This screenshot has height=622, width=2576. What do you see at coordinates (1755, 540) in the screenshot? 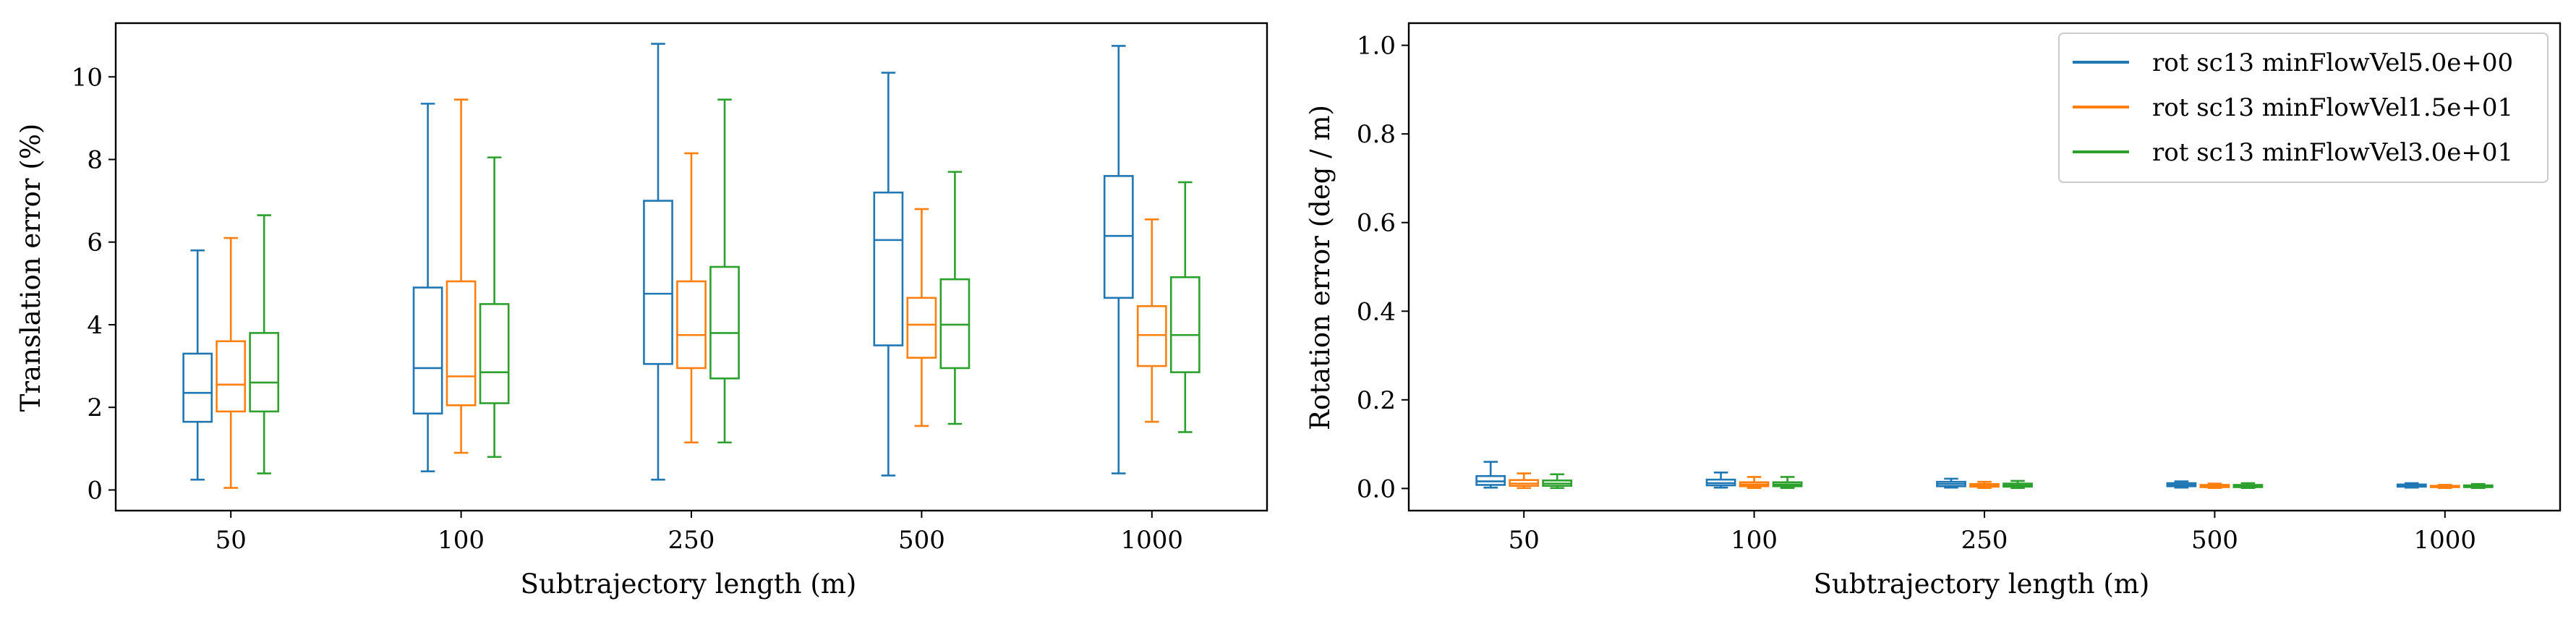
I see `rotation-error-x-tick-label: 100` at bounding box center [1755, 540].